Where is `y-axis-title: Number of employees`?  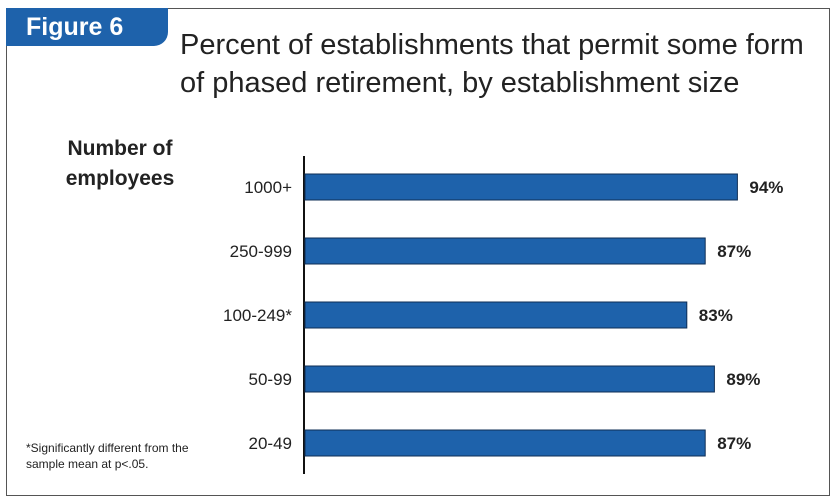
y-axis-title: Number of employees is located at coordinates (120, 163).